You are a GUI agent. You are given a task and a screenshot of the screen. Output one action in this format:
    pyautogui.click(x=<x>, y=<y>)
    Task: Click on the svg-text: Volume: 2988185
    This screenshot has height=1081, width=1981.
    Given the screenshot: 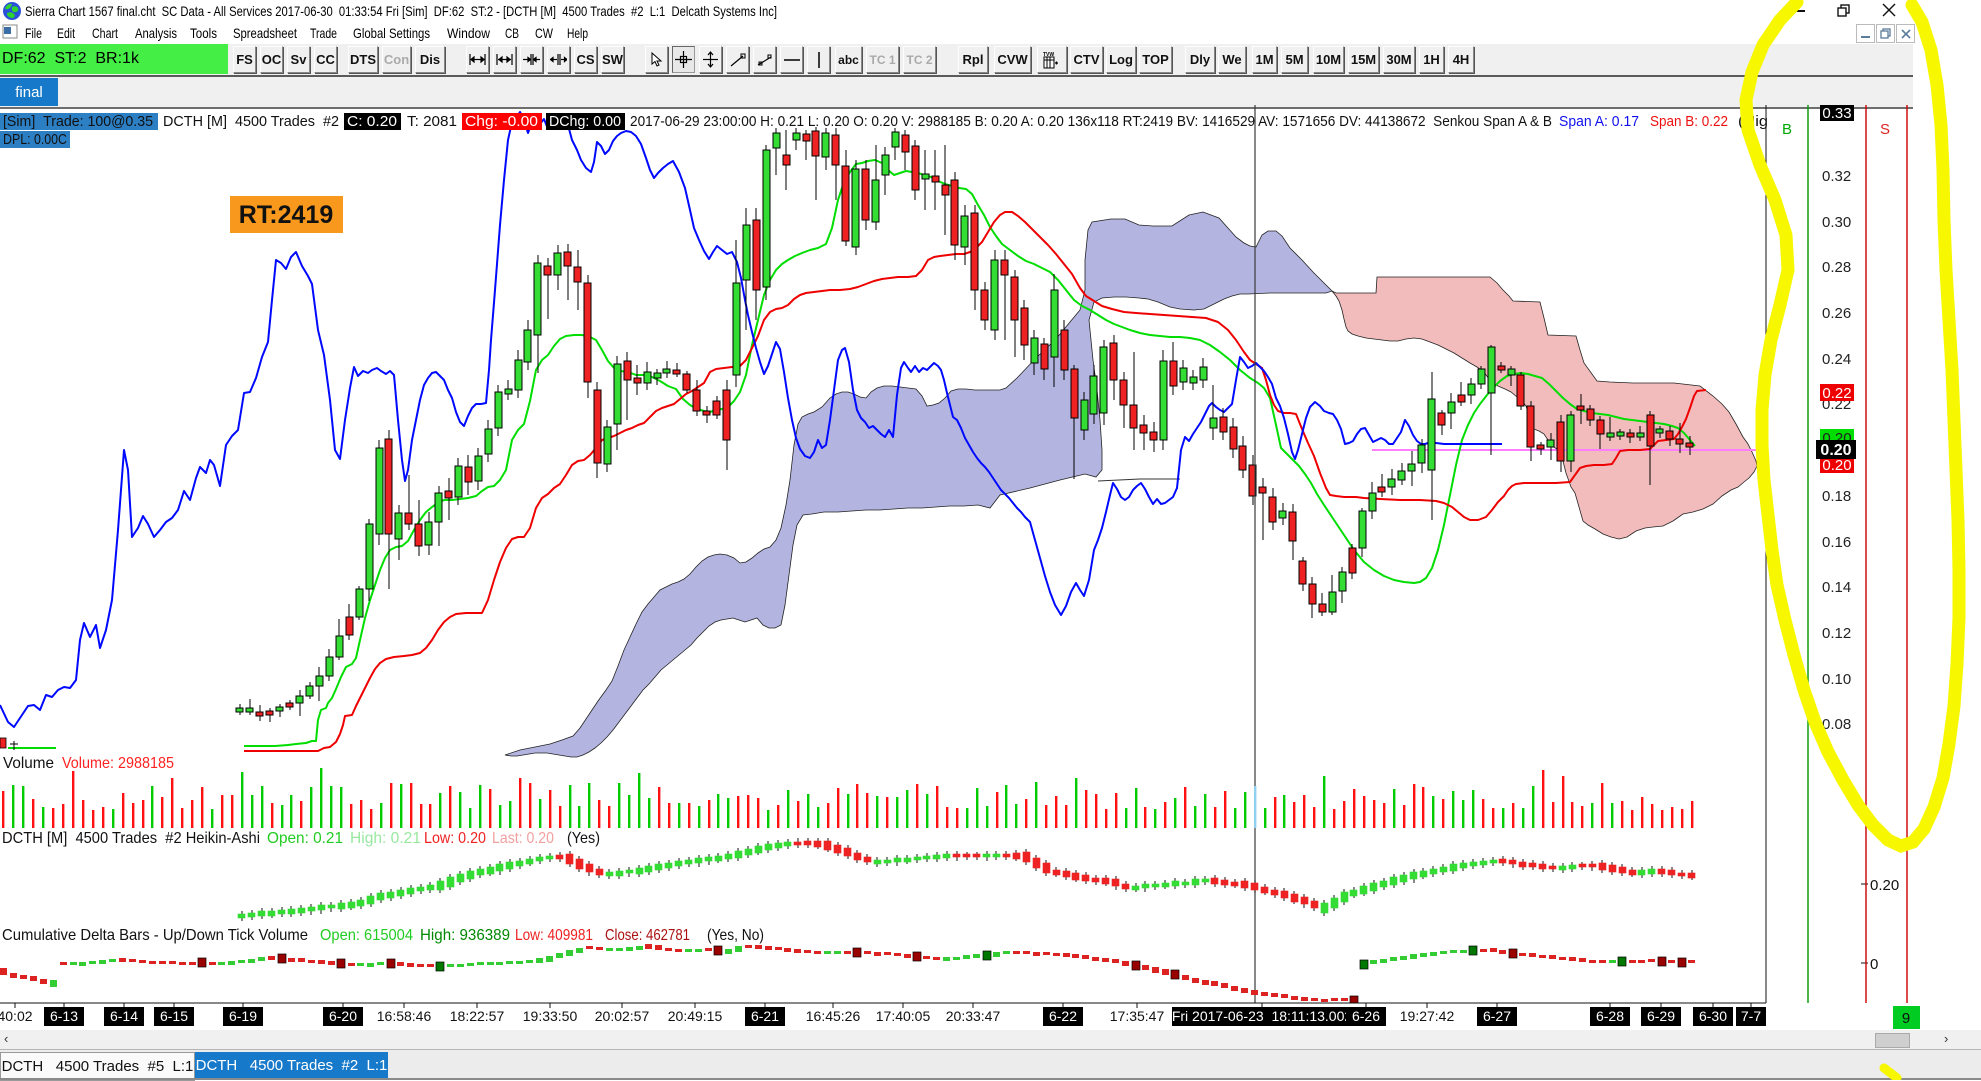 What is the action you would take?
    pyautogui.click(x=118, y=763)
    